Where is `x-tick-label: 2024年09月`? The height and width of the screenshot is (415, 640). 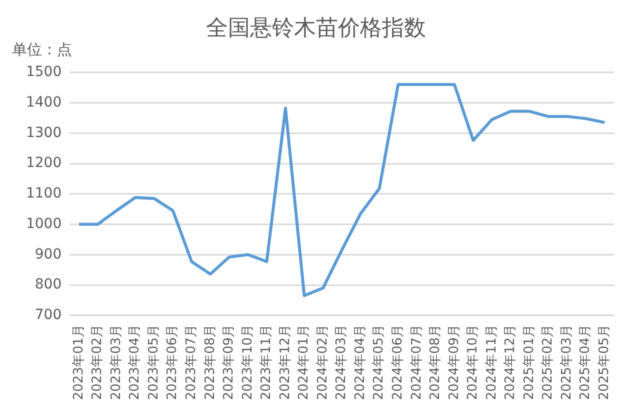
x-tick-label: 2024年09月 is located at coordinates (454, 362).